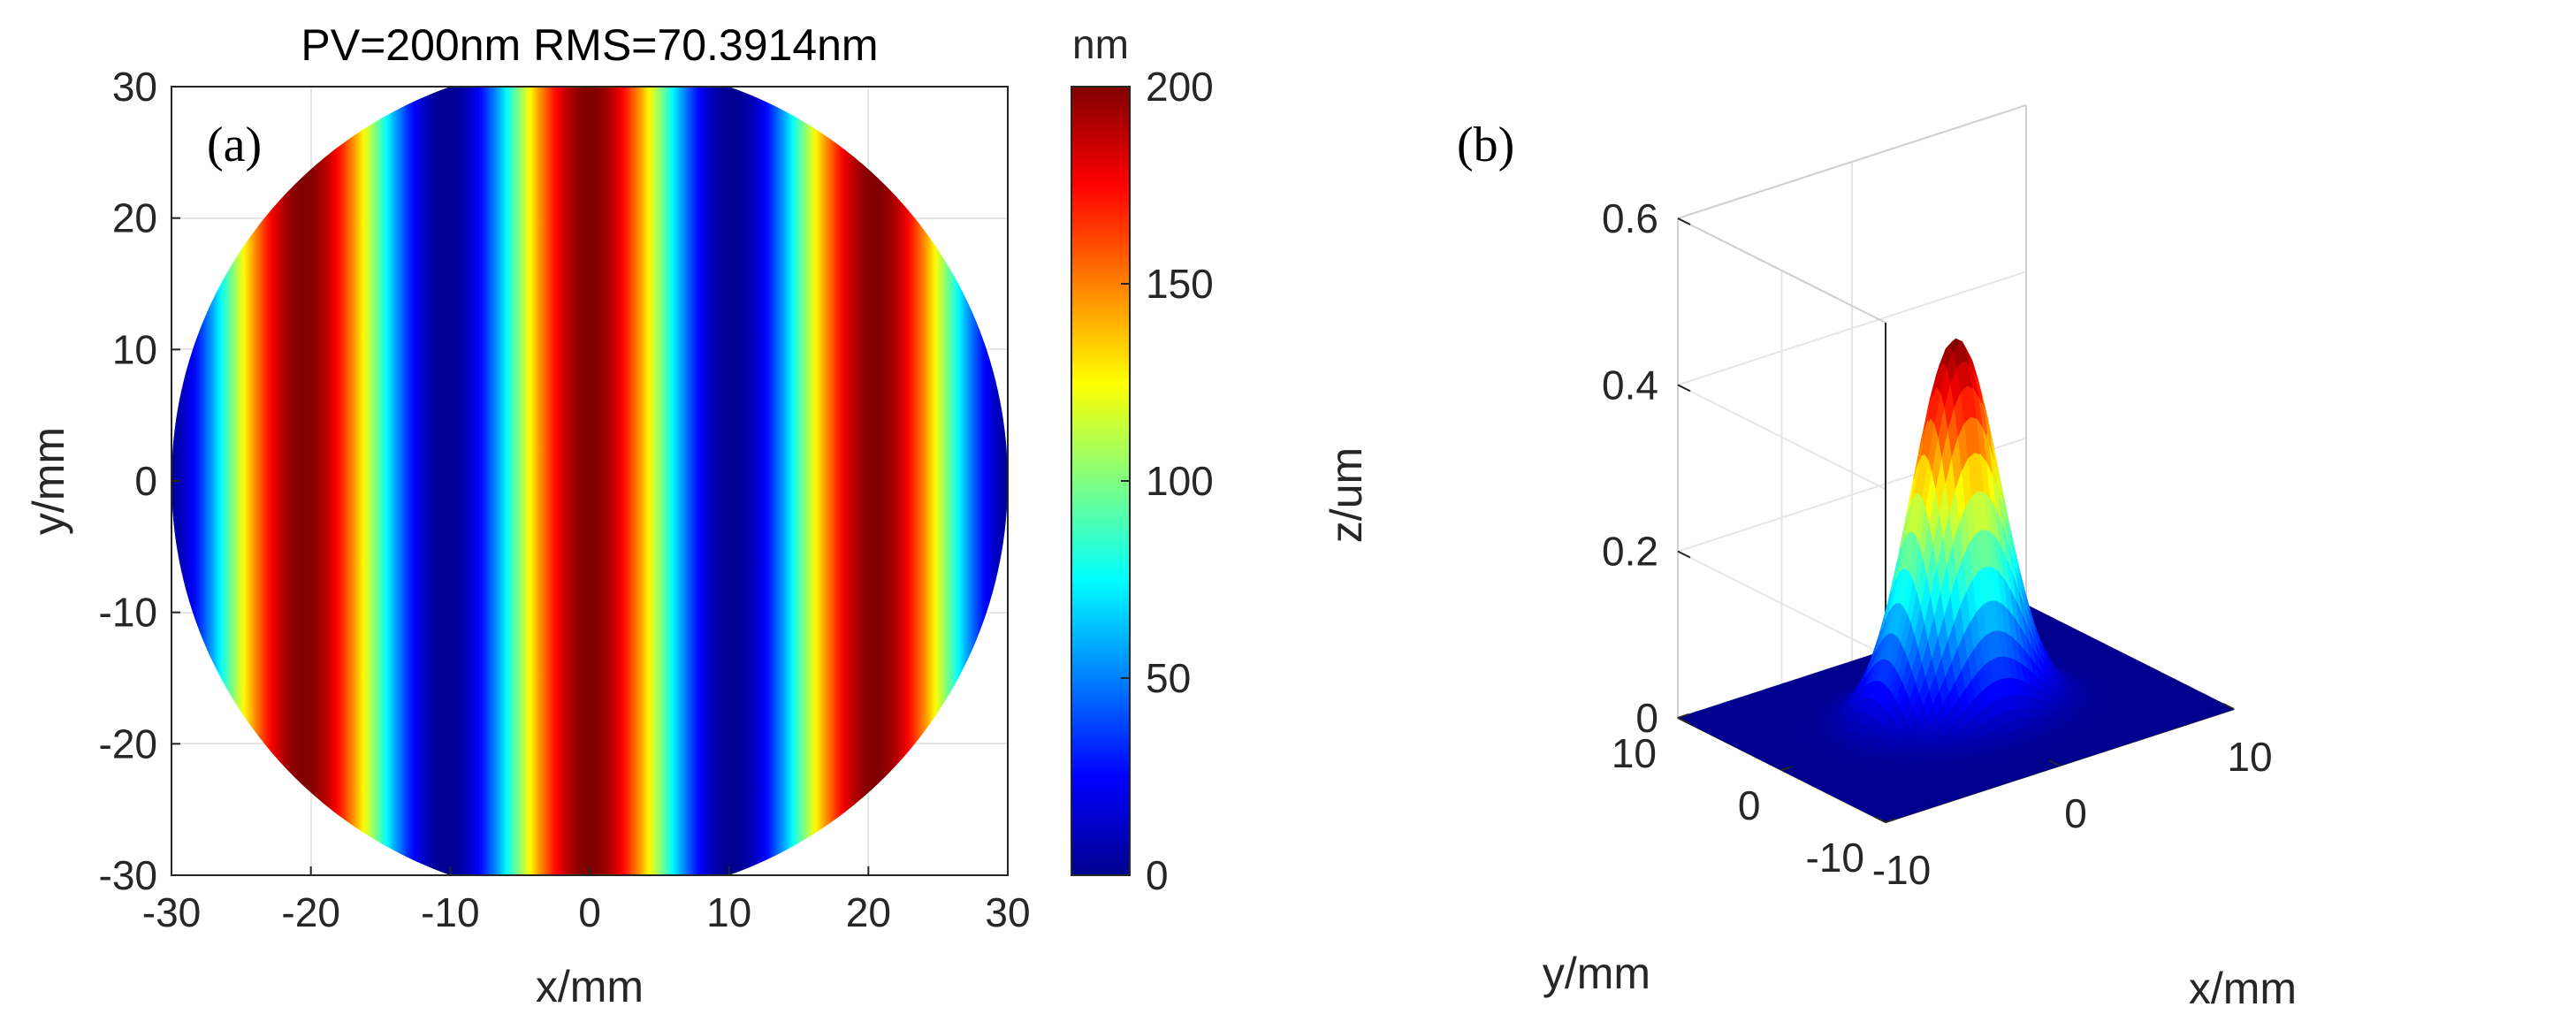  I want to click on panel-a-y-tick-label: 30, so click(134, 87).